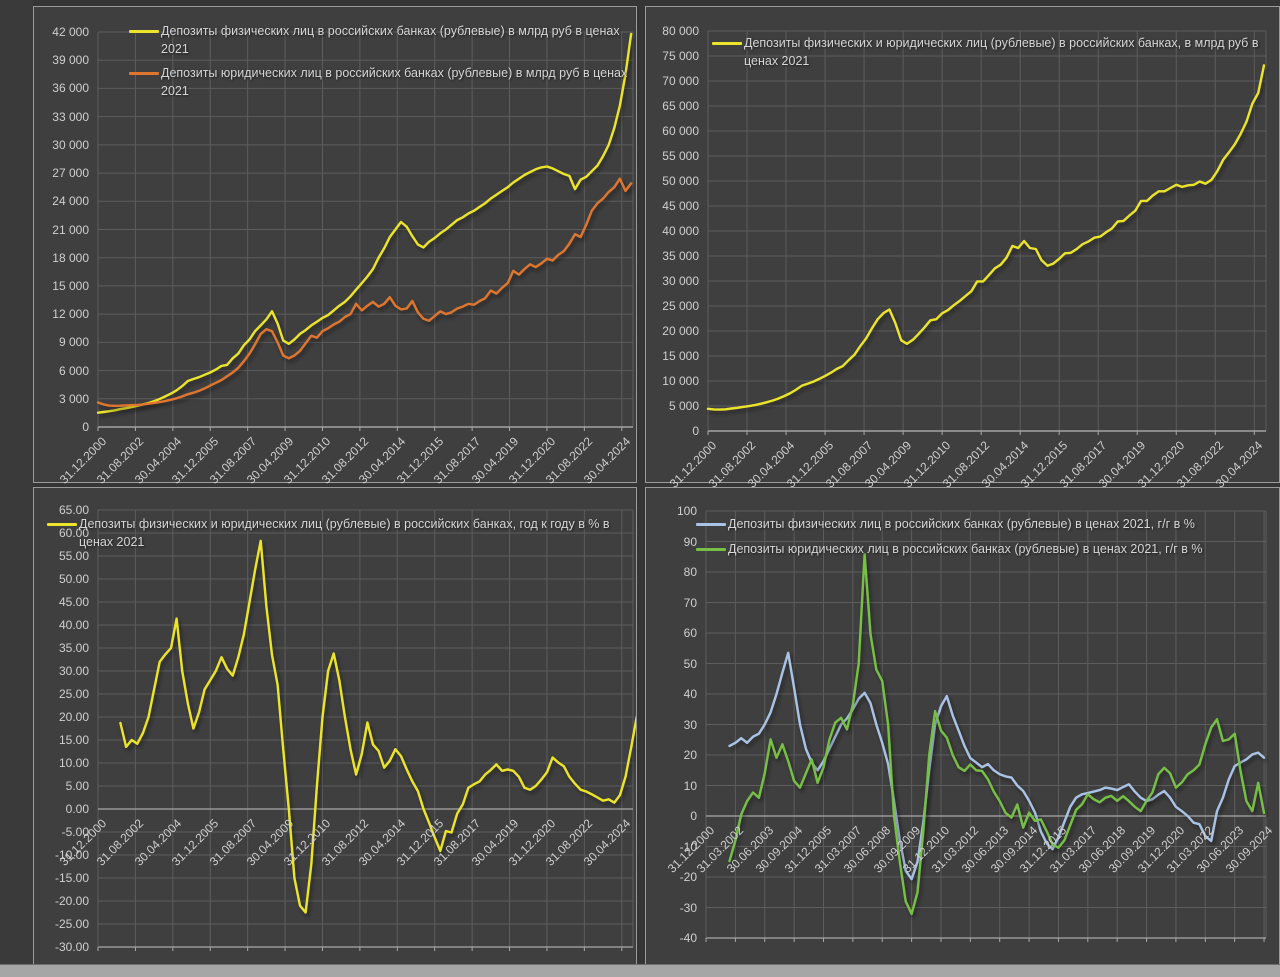 The width and height of the screenshot is (1280, 977). I want to click on series-line-swatch-individuals, so click(144, 31).